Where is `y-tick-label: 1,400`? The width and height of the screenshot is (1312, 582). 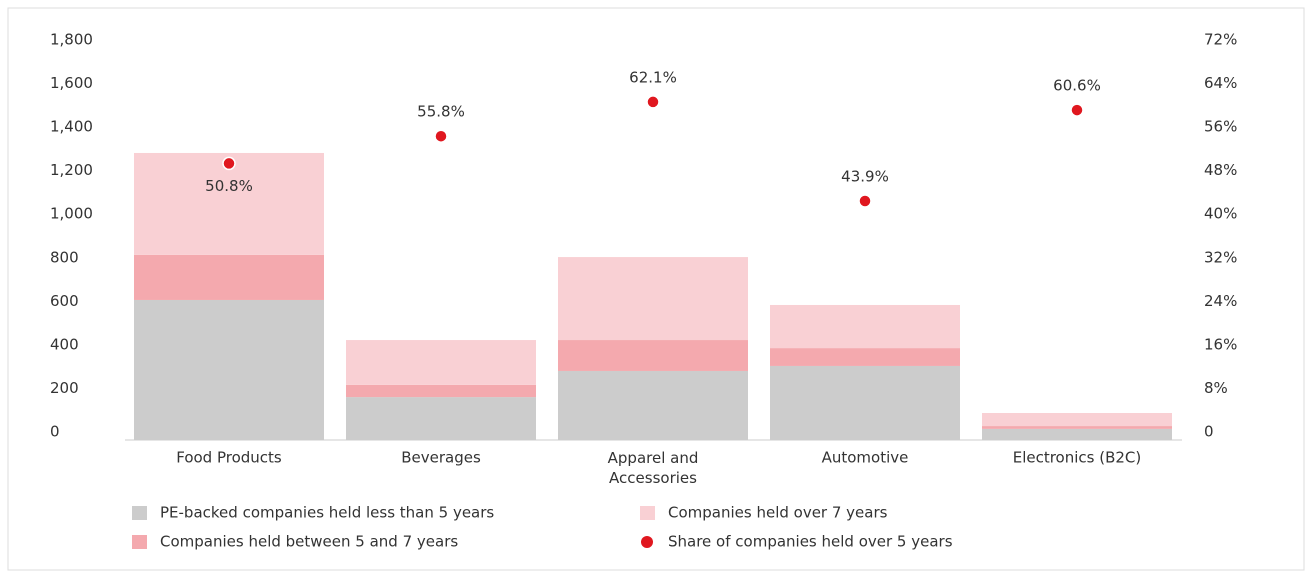 y-tick-label: 1,400 is located at coordinates (71, 127).